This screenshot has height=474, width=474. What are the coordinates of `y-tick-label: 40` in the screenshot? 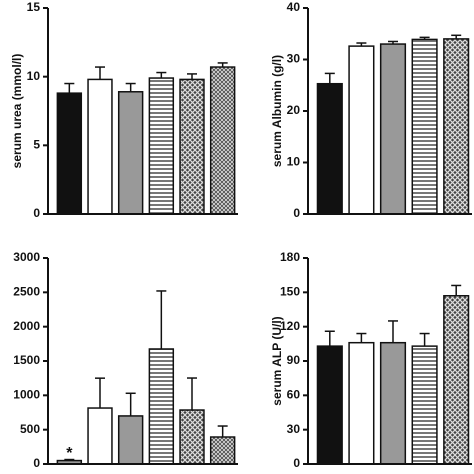 It's located at (294, 7).